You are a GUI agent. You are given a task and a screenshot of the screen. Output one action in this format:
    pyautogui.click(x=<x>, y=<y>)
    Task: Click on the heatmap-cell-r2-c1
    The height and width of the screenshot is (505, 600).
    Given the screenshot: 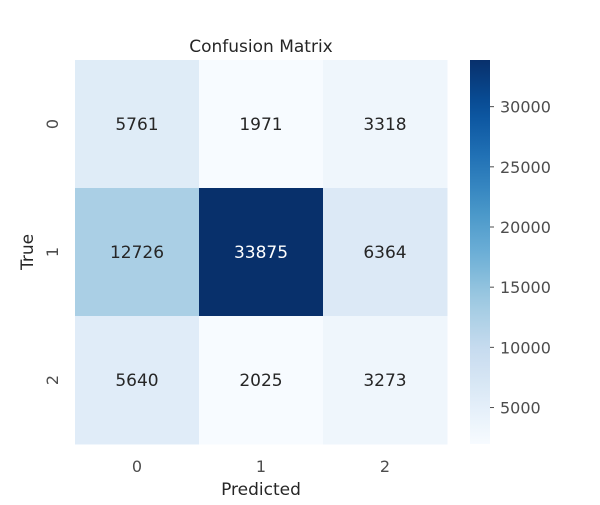 What is the action you would take?
    pyautogui.click(x=261, y=380)
    